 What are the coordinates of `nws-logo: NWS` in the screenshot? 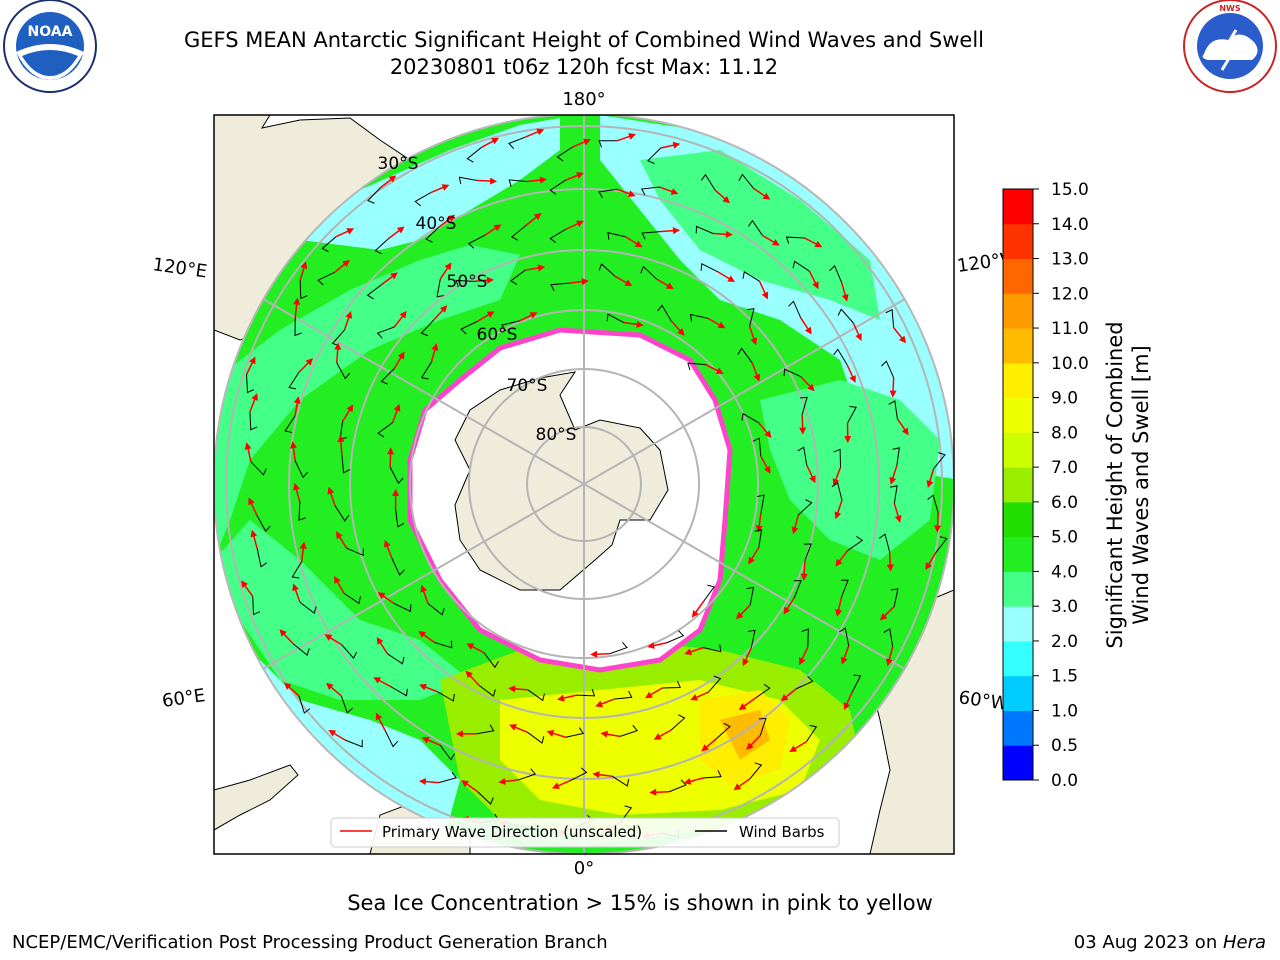 It's located at (1230, 46).